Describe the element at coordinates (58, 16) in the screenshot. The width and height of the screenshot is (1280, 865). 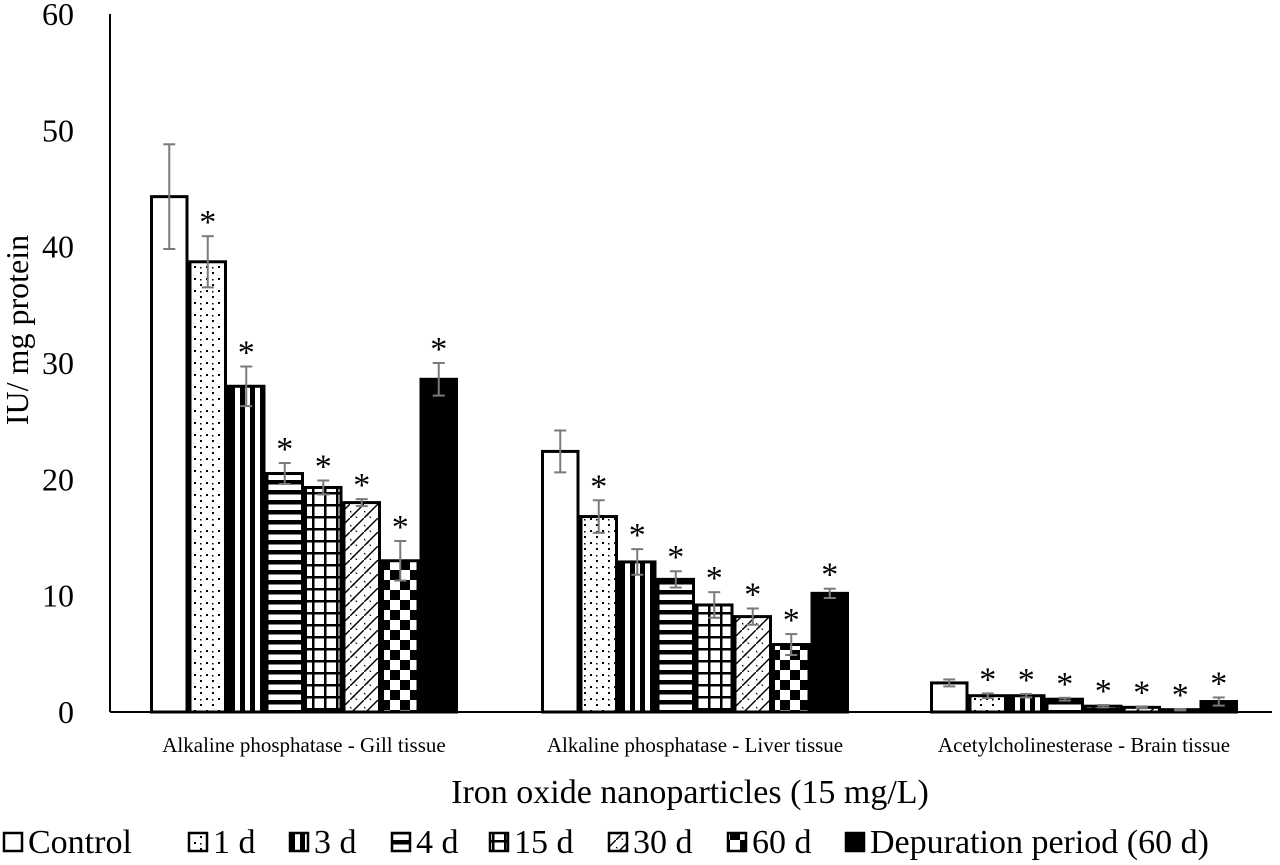
I see `y-tick-label: 60` at that location.